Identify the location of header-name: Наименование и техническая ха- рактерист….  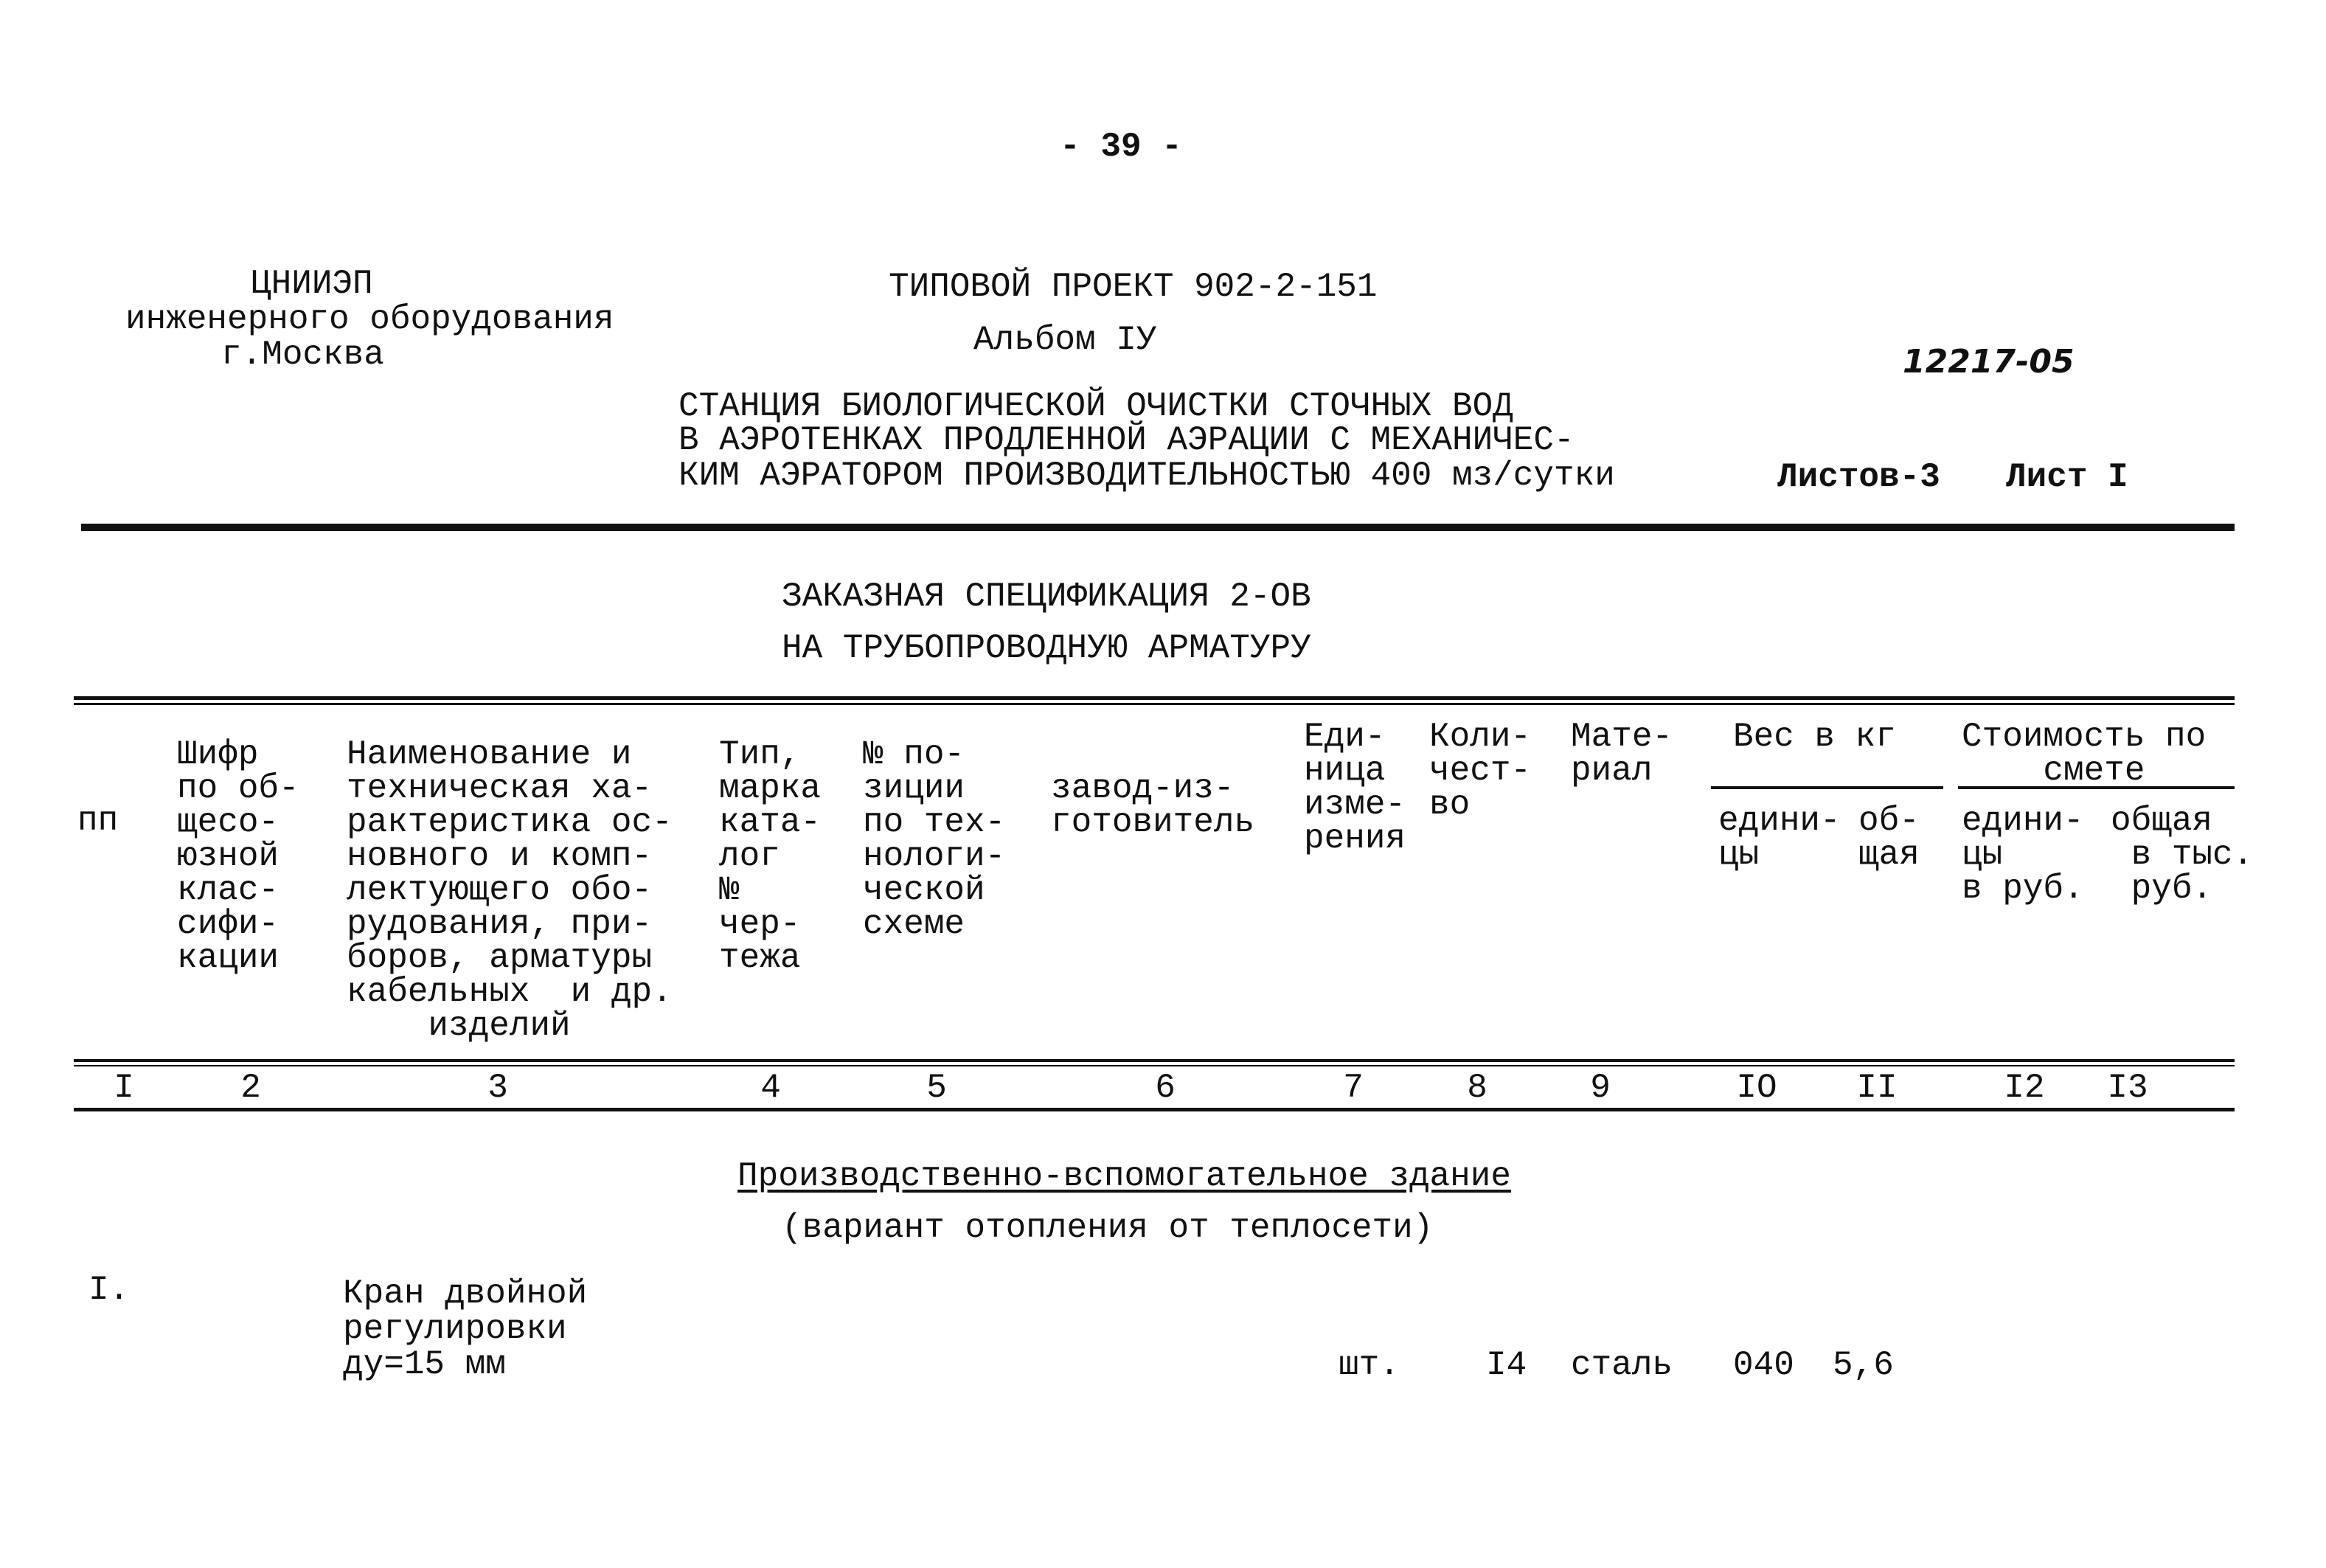
(510, 890).